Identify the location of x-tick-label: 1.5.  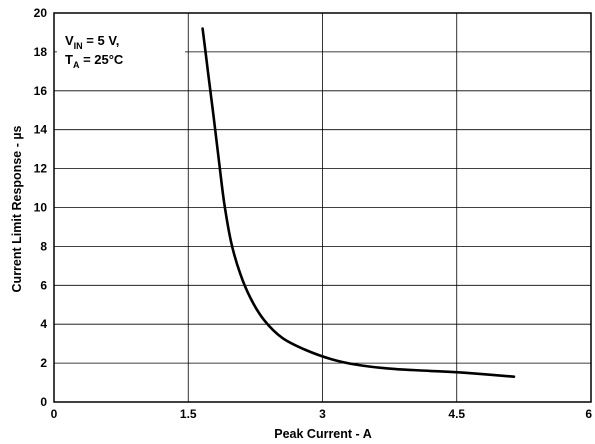
(188, 414).